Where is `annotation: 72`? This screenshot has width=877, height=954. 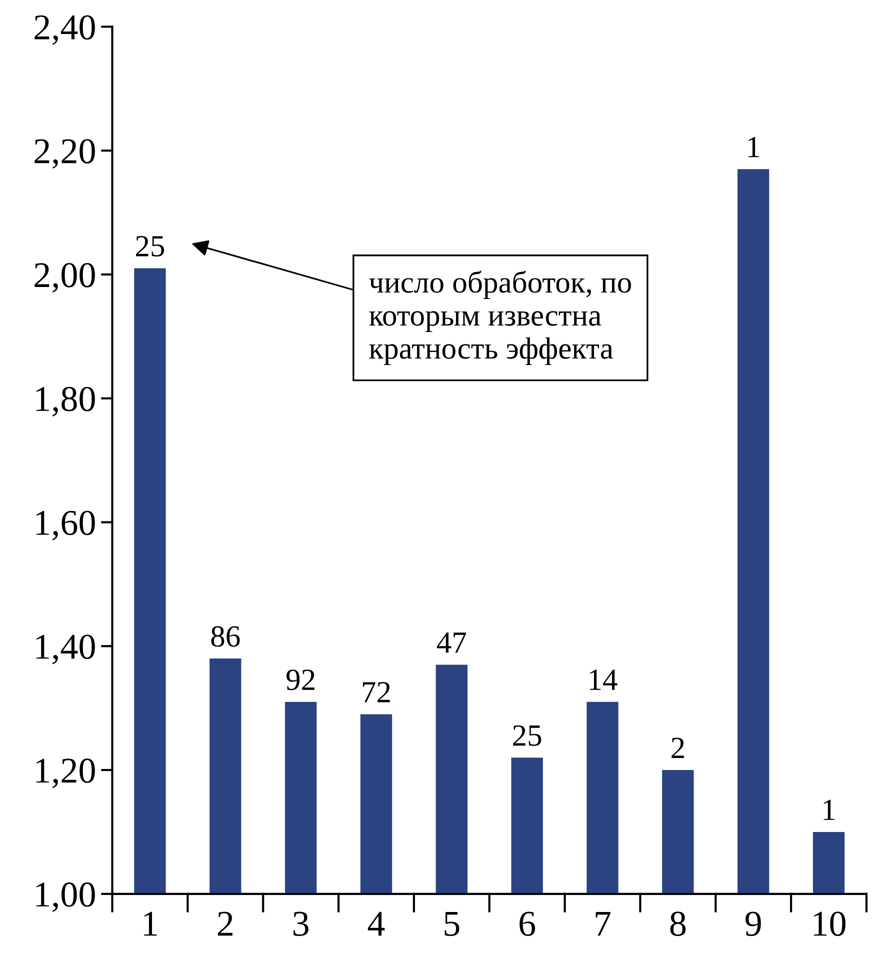 annotation: 72 is located at coordinates (376, 692).